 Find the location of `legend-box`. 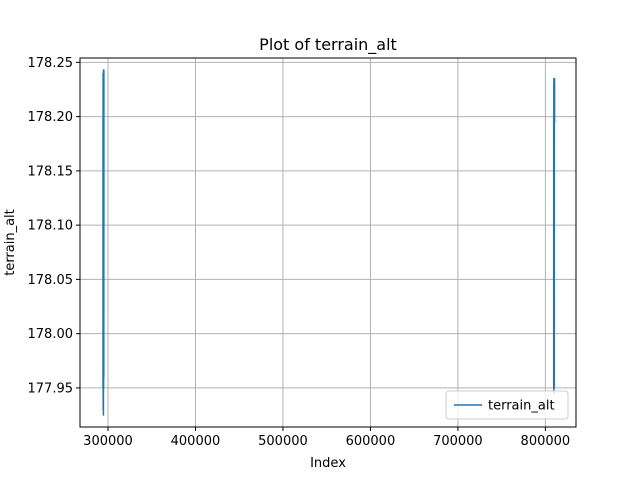

legend-box is located at coordinates (507, 405).